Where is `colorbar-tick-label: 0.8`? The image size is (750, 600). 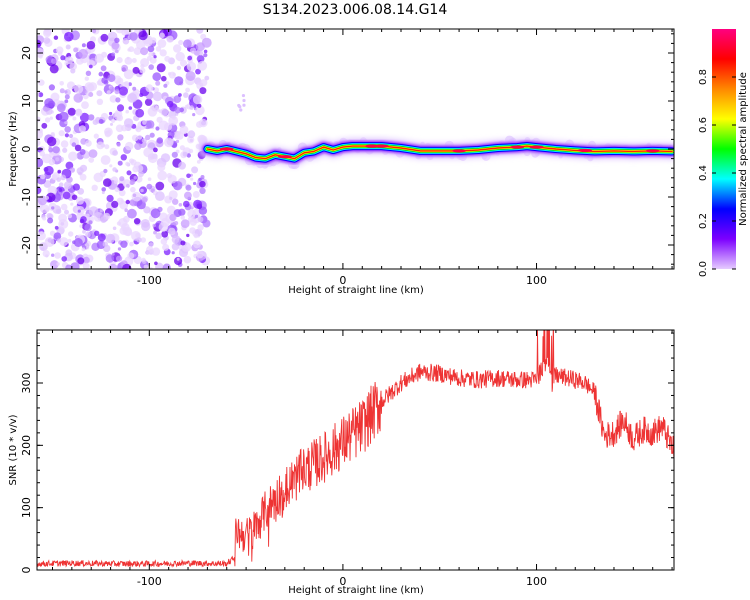
colorbar-tick-label: 0.8 is located at coordinates (703, 77).